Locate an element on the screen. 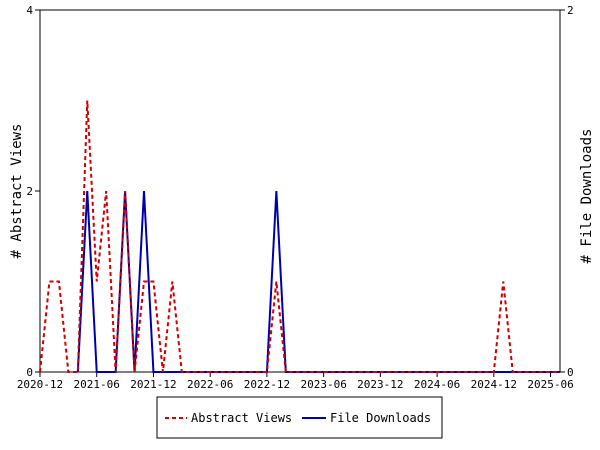 This screenshot has width=600, height=450. right-y-axis-title: # File Downloads is located at coordinates (587, 196).